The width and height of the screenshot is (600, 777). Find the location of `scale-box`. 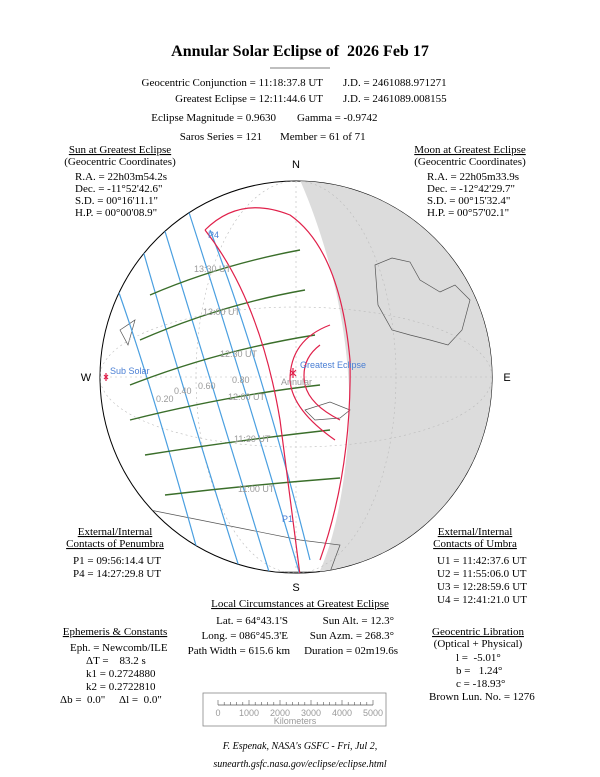

scale-box is located at coordinates (294, 709).